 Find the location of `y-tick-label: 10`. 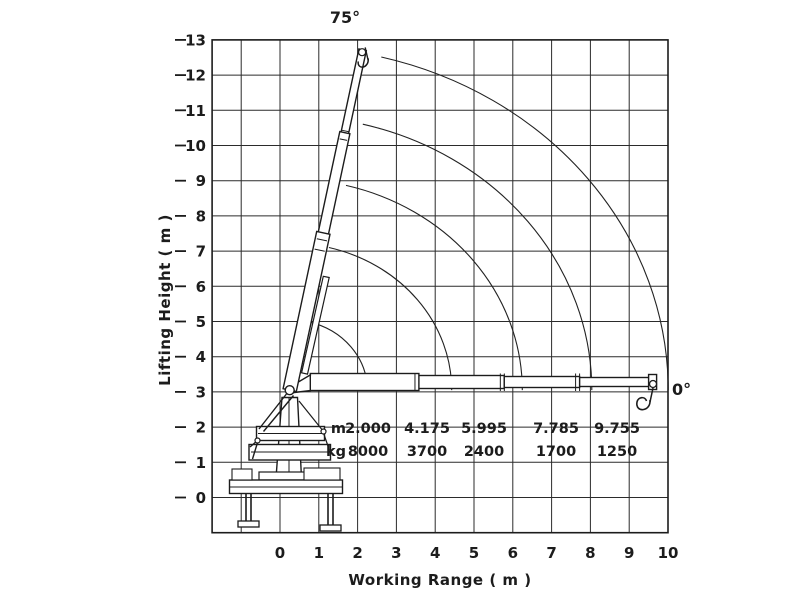

y-tick-label: 10 is located at coordinates (195, 146).